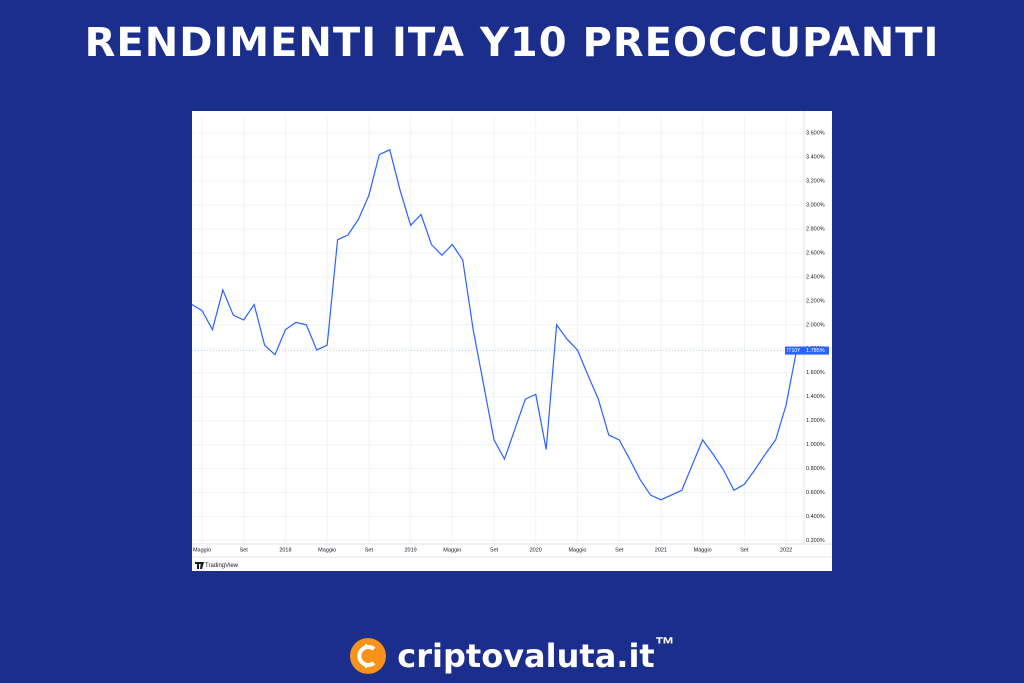 This screenshot has height=683, width=1024. Describe the element at coordinates (786, 550) in the screenshot. I see `x-tick-label: 2022` at that location.